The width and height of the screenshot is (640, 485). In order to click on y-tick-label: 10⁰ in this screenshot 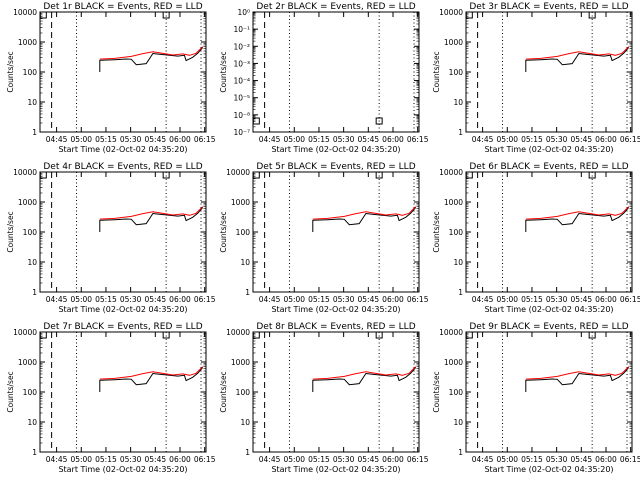, I will do `click(243, 12)`.